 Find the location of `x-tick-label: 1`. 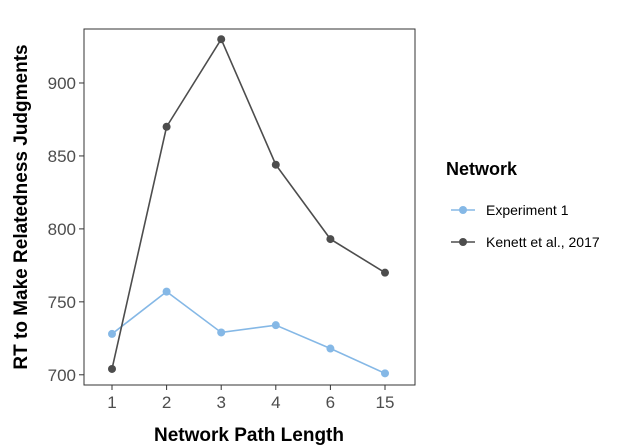

x-tick-label: 1 is located at coordinates (111, 402).